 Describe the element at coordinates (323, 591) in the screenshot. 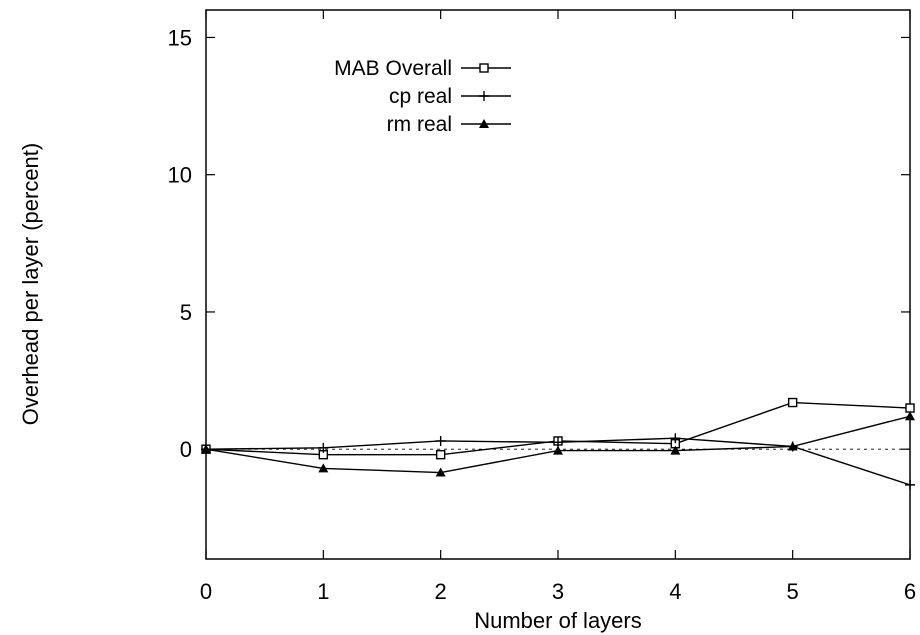

I see `x-tick-label: 1` at that location.